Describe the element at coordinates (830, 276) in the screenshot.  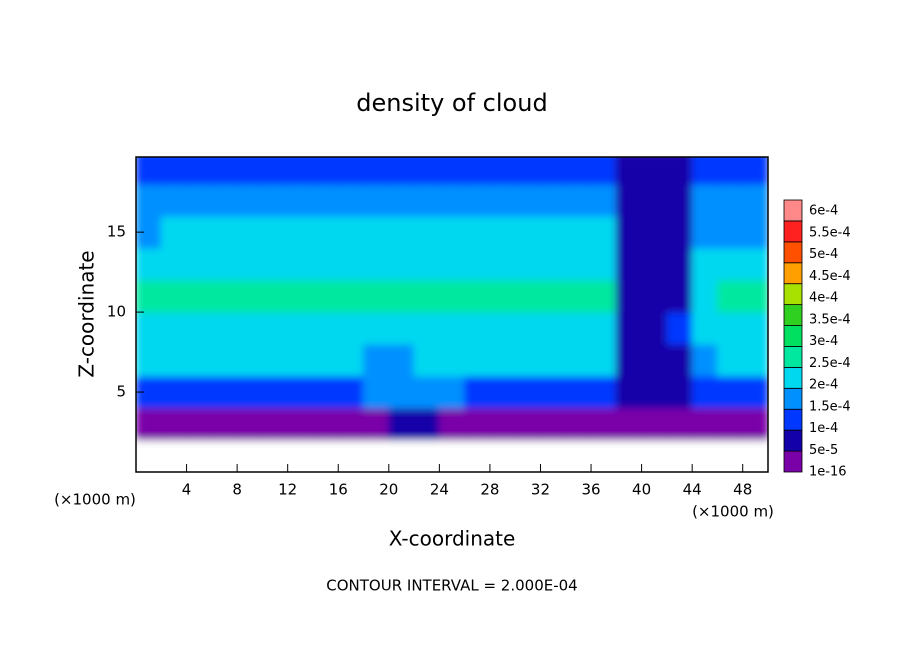
I see `colorbar-label: 4.5e-4` at that location.